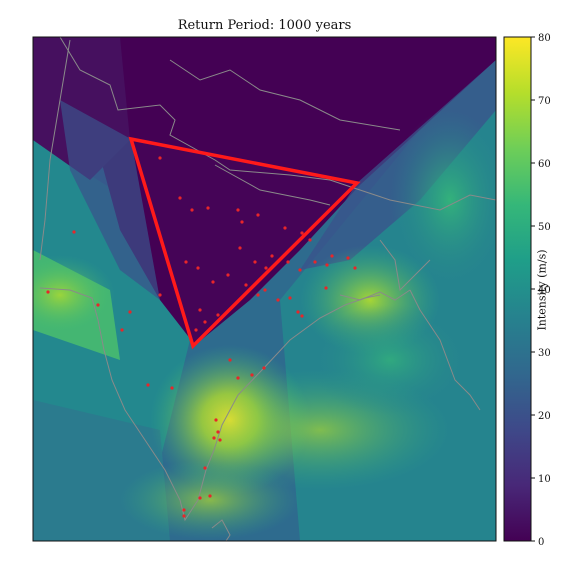 The image size is (577, 571). I want to click on border-east, so click(405, 265).